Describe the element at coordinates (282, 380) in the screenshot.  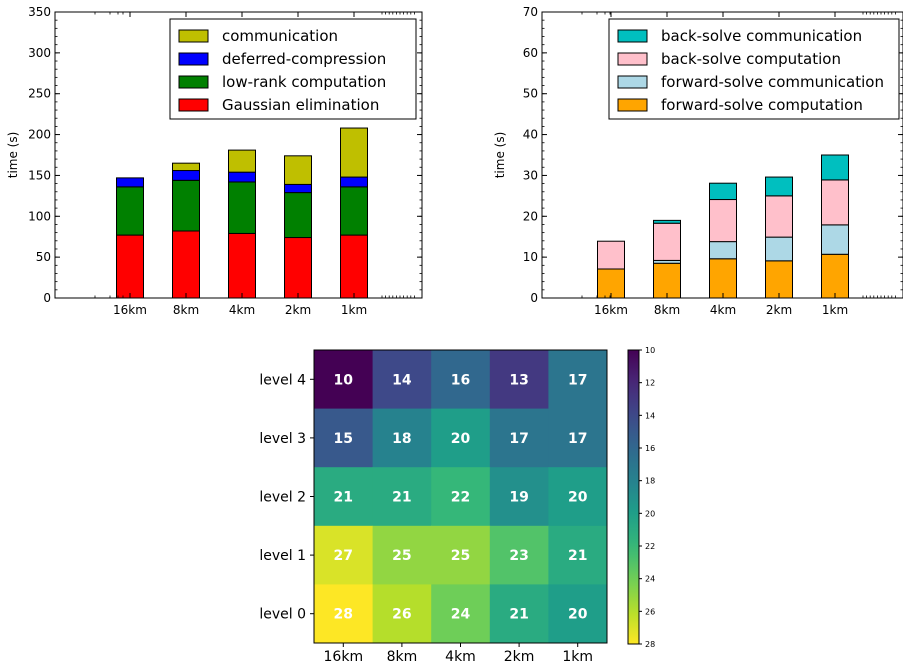
I see `row-label: level 4` at that location.